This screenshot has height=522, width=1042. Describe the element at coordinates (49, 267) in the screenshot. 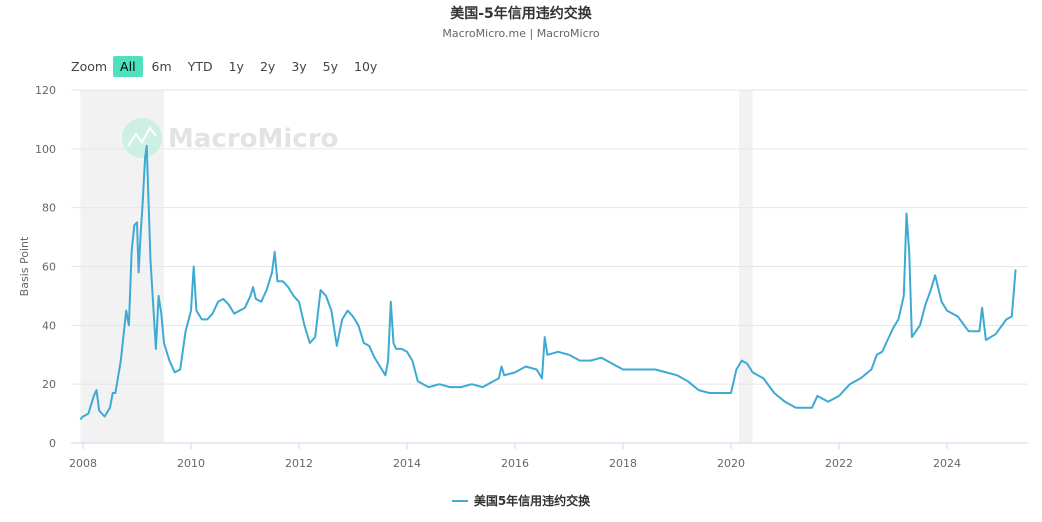

I see `y-tick-label: 60` at that location.